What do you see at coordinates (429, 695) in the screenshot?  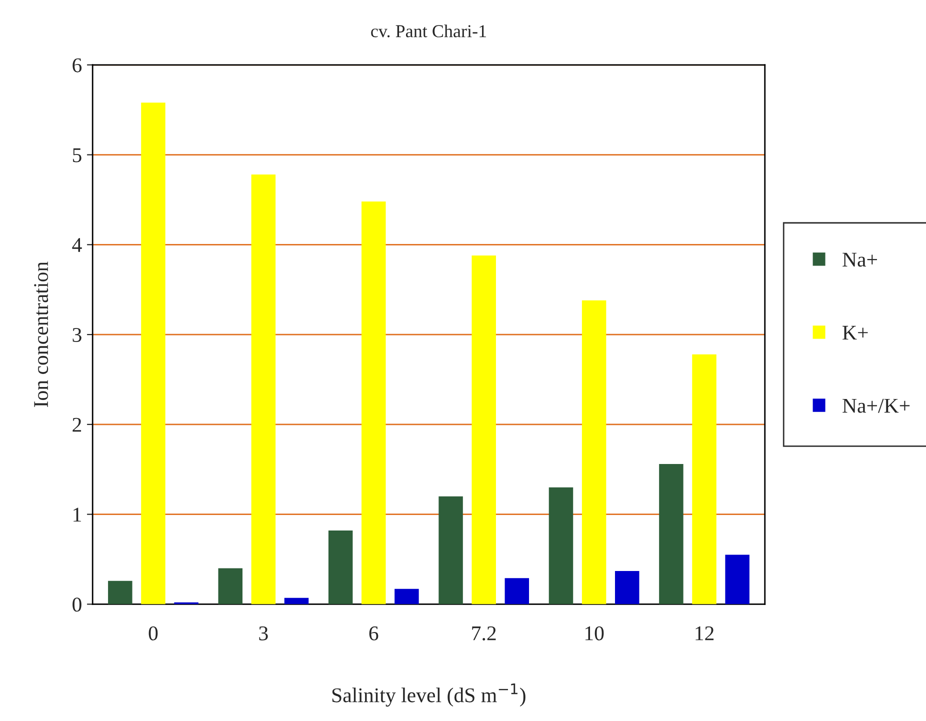 I see `x-axis-title: Salinity level (dS m$^{−1}$)` at bounding box center [429, 695].